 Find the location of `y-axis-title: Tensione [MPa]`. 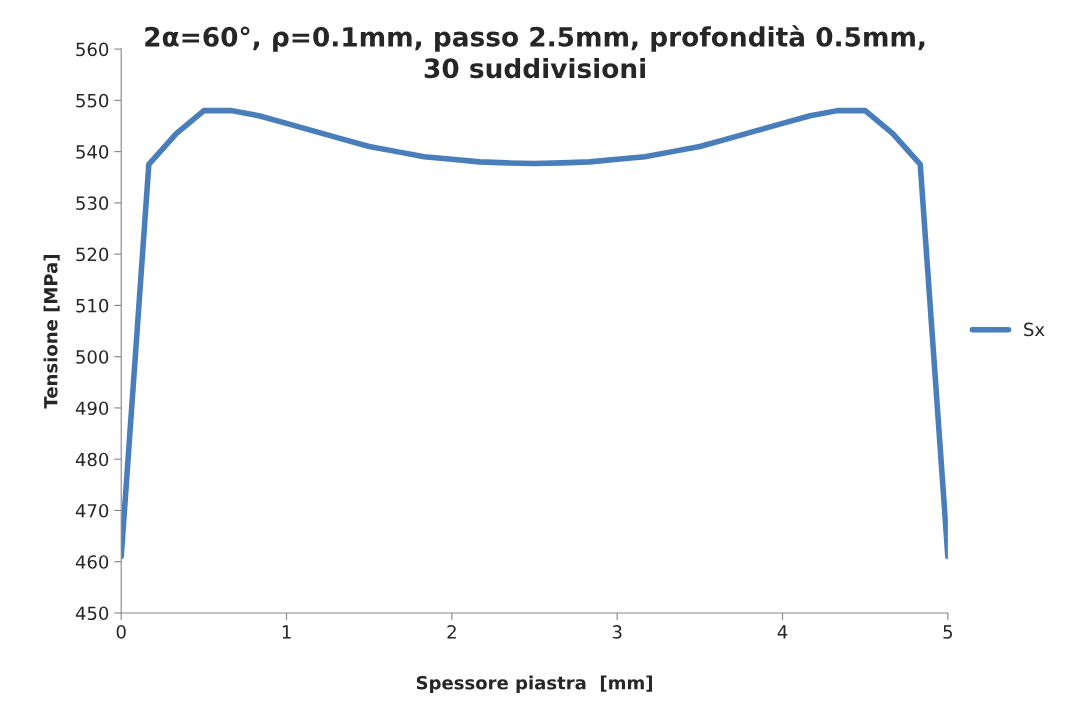

y-axis-title: Tensione [MPa] is located at coordinates (51, 332).